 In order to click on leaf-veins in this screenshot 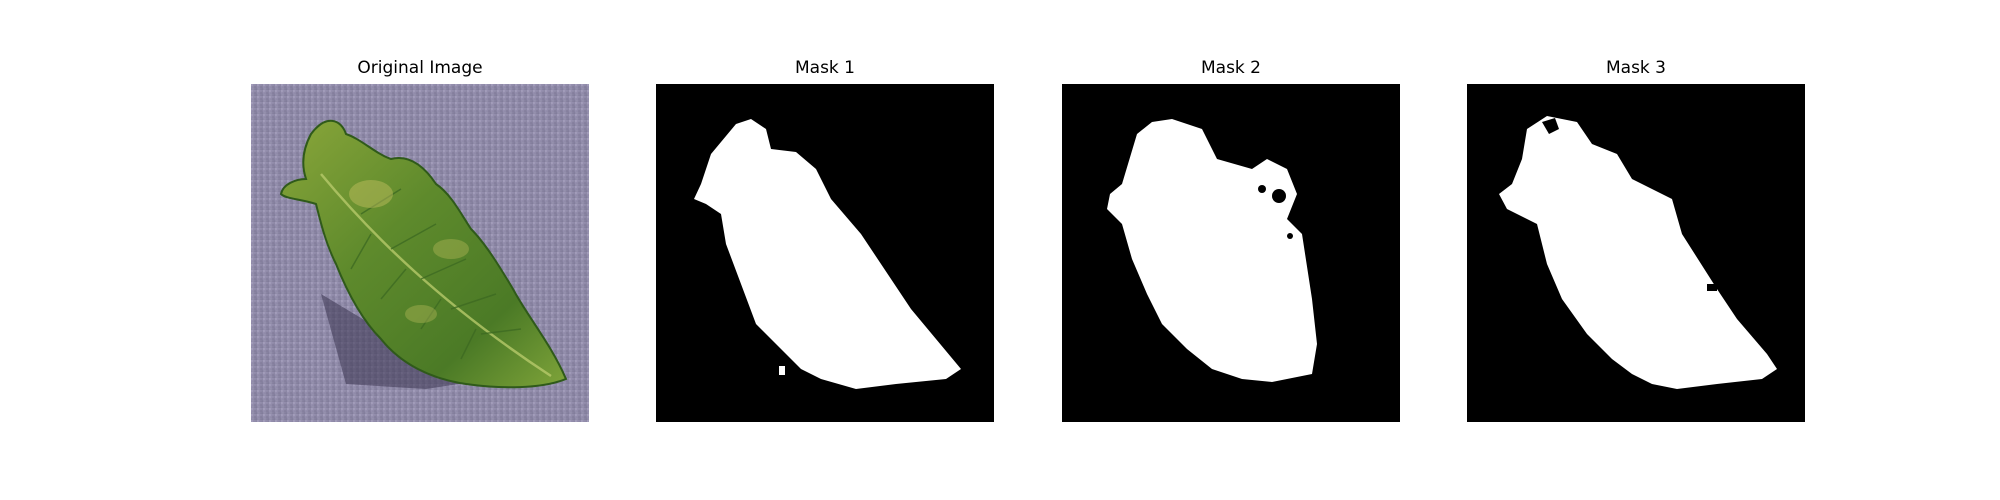, I will do `click(436, 274)`.